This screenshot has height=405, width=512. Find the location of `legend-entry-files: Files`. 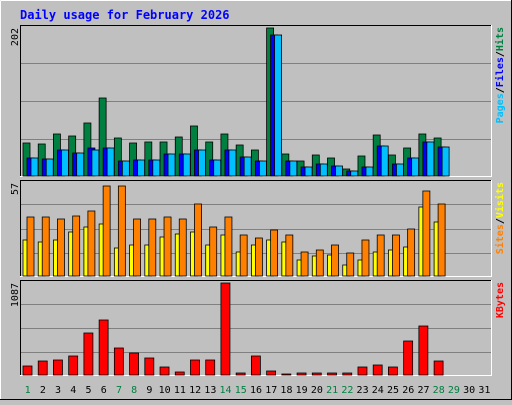

legend-entry-files: Files is located at coordinates (500, 72).